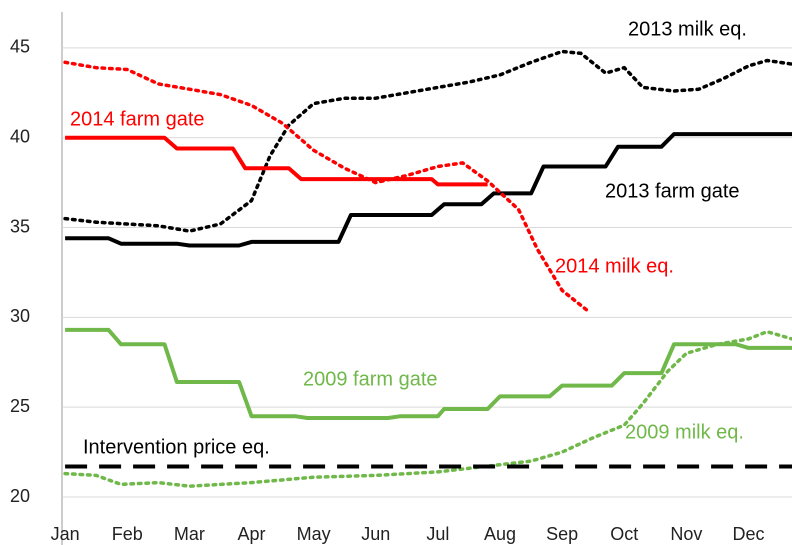 The width and height of the screenshot is (792, 545). What do you see at coordinates (20, 47) in the screenshot?
I see `y-tick-label: 45` at bounding box center [20, 47].